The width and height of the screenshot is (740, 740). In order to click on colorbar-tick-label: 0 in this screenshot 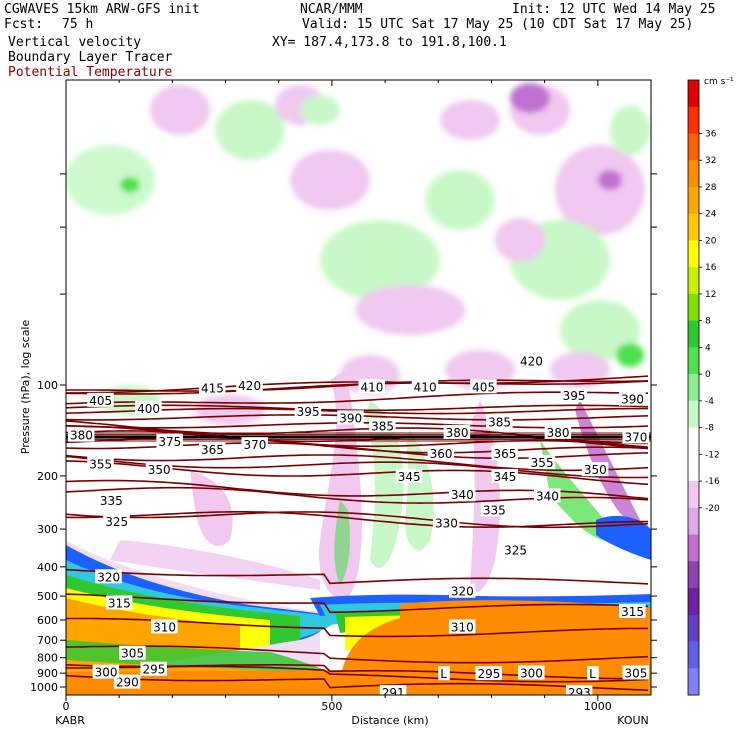, I will do `click(708, 375)`.